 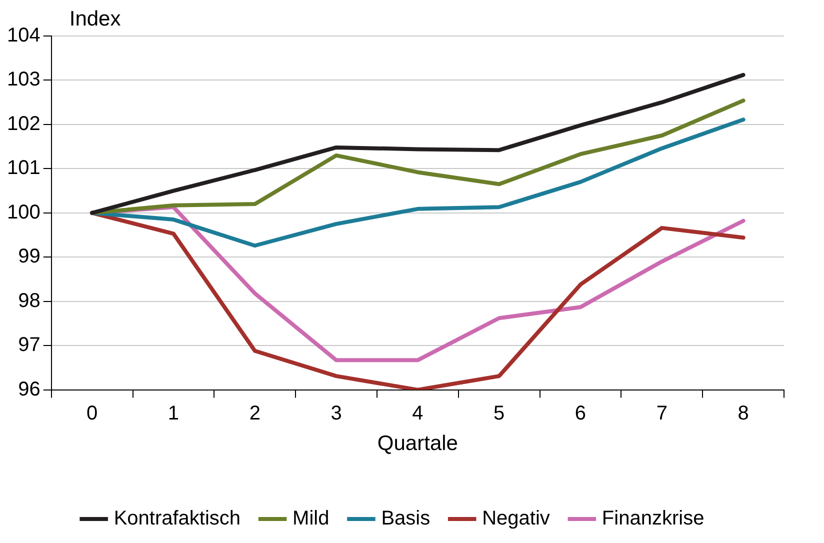 What do you see at coordinates (662, 413) in the screenshot?
I see `x-tick-label: 7` at bounding box center [662, 413].